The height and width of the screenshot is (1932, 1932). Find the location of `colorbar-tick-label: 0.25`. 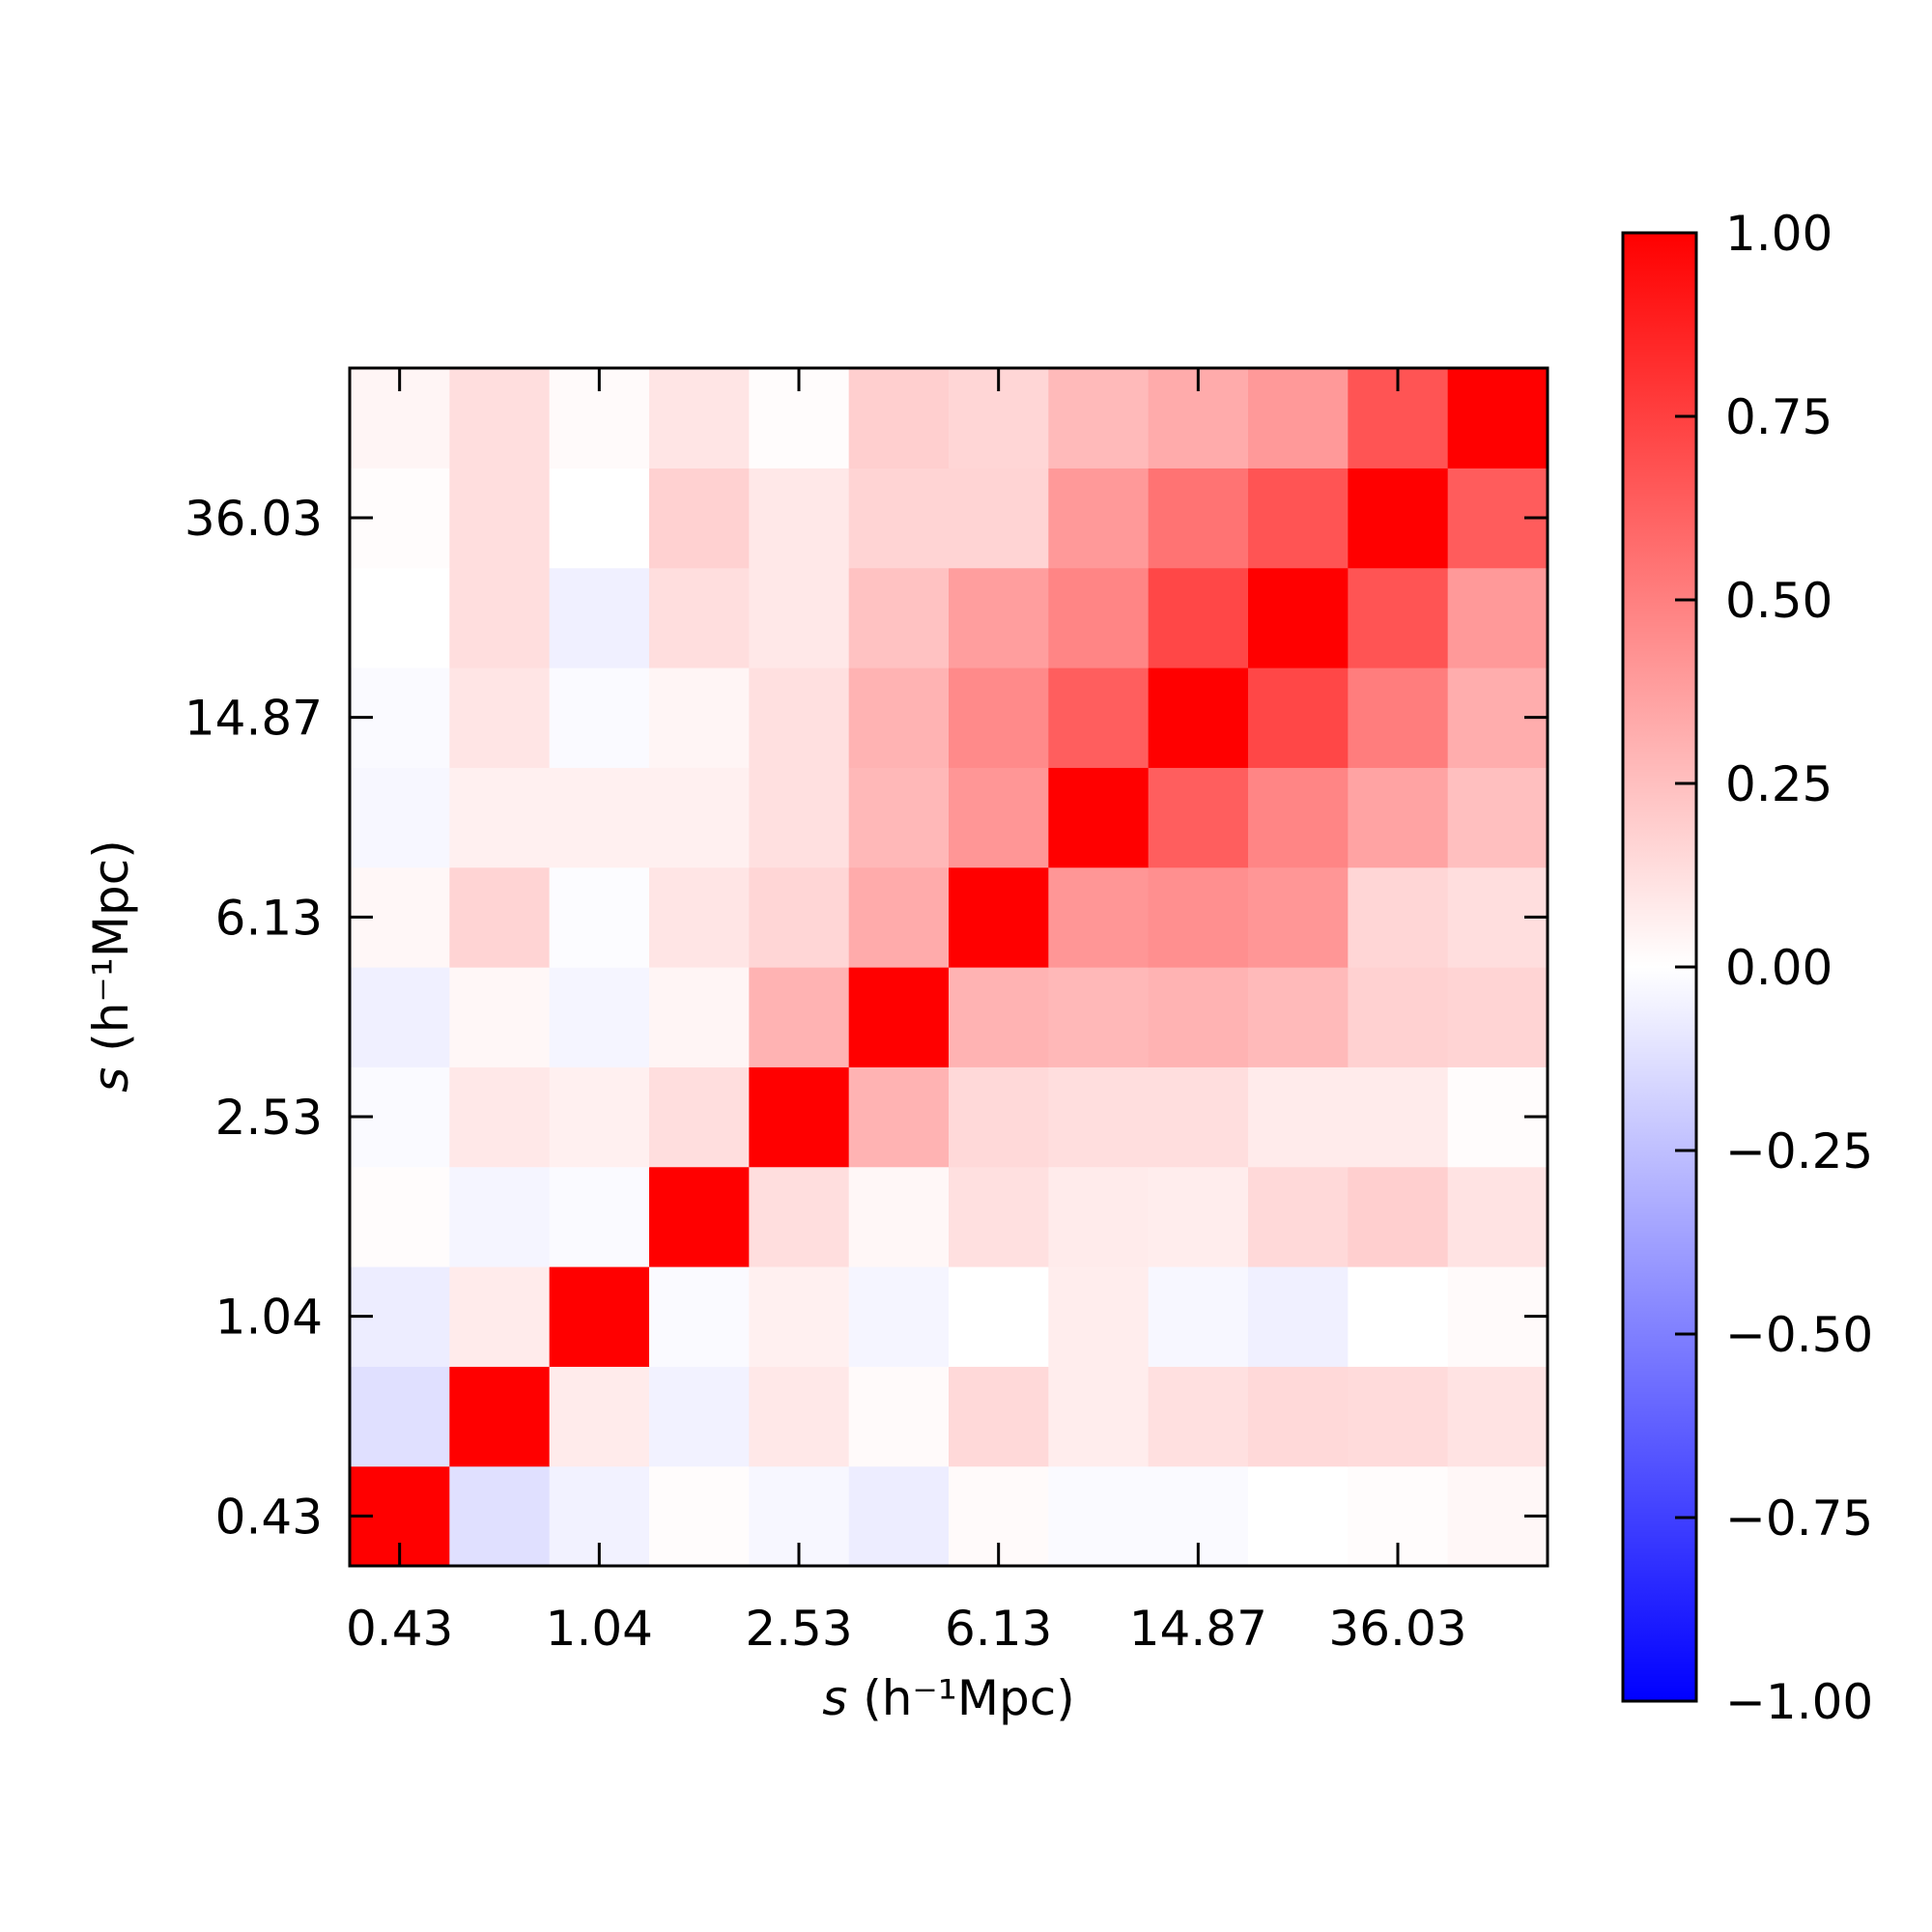

colorbar-tick-label: 0.25 is located at coordinates (1779, 784).